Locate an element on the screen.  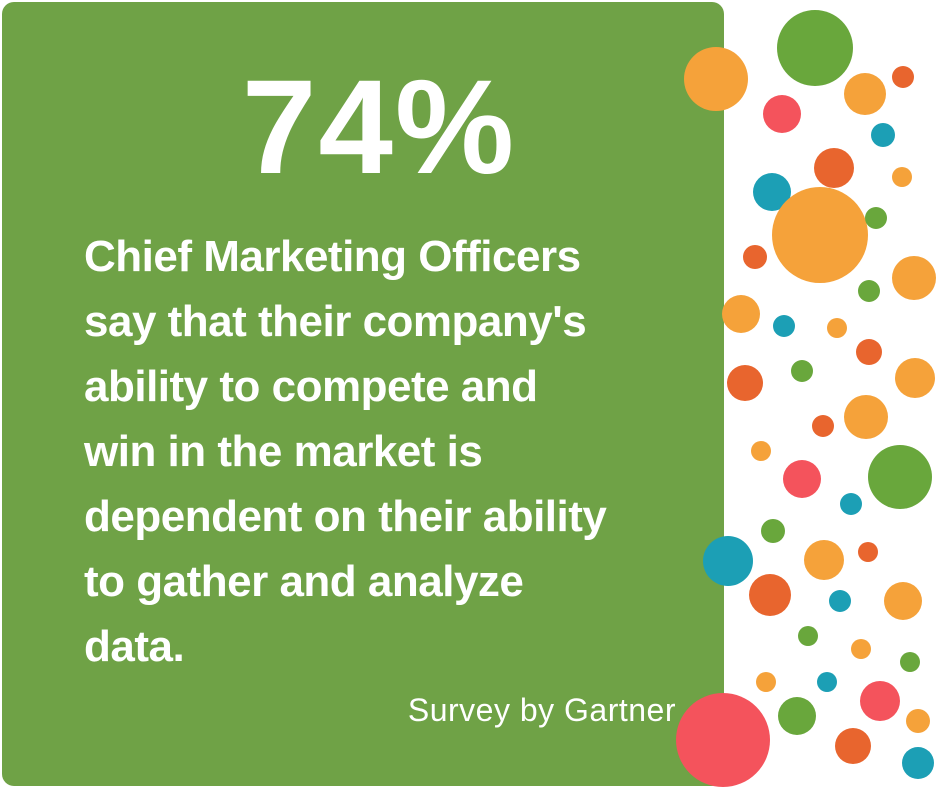
statement-line: say that their company's is located at coordinates (335, 321).